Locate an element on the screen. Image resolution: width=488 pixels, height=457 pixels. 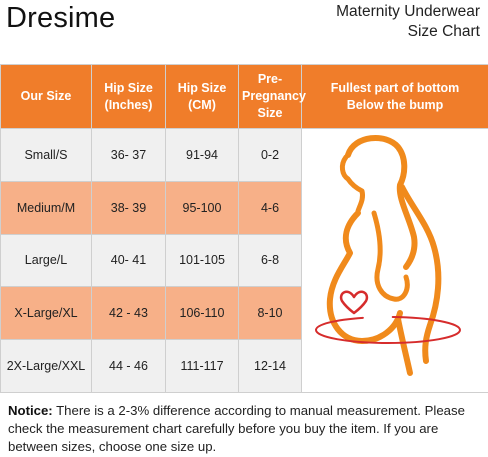
arm-outline is located at coordinates (390, 256).